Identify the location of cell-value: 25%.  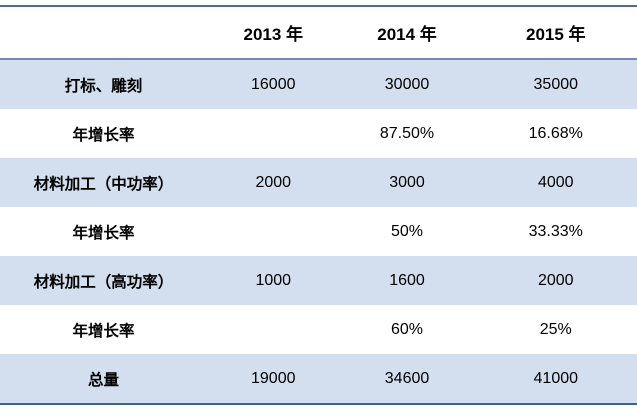
(555, 329).